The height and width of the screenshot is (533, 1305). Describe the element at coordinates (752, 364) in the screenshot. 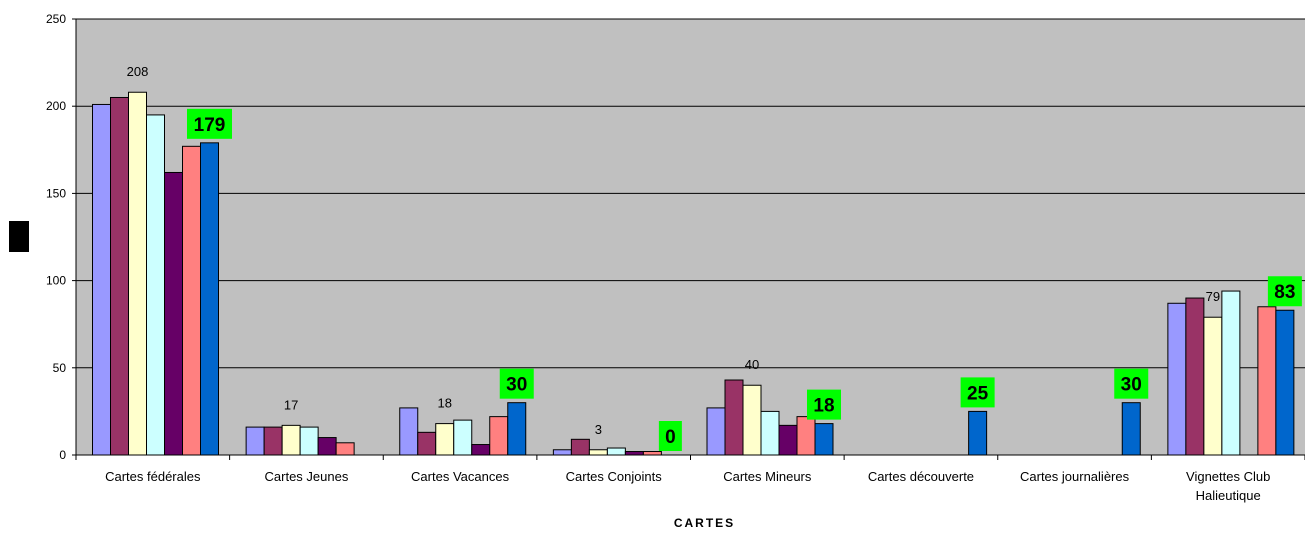

I see `data-label: 40` at that location.